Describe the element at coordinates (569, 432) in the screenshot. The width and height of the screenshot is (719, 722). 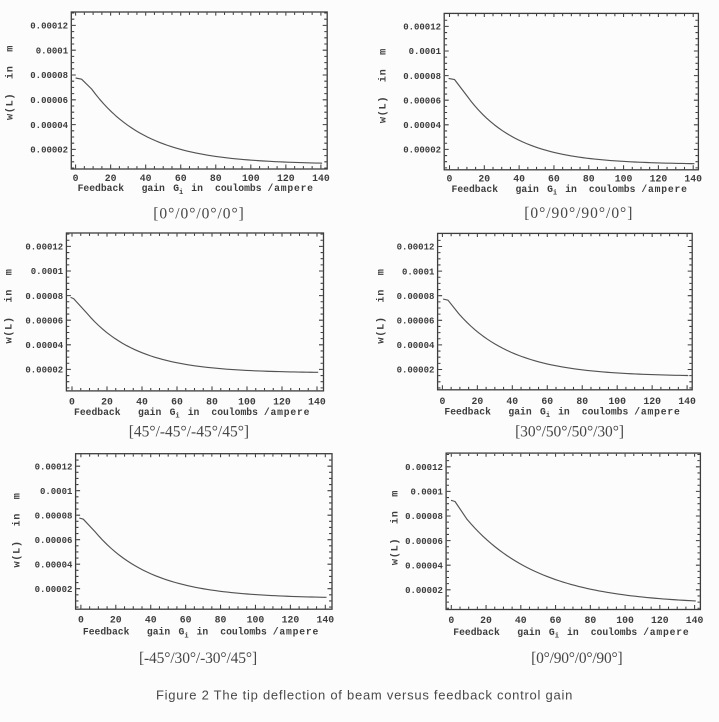
I see `svg-text: [30°/50°/50°/30°]` at that location.